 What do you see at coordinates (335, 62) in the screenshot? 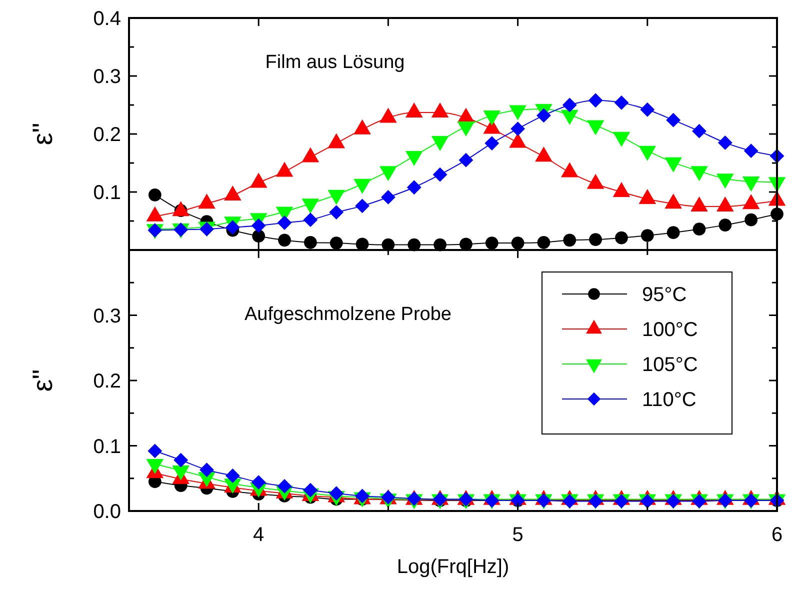
I see `annotation: Film aus Lösung` at bounding box center [335, 62].